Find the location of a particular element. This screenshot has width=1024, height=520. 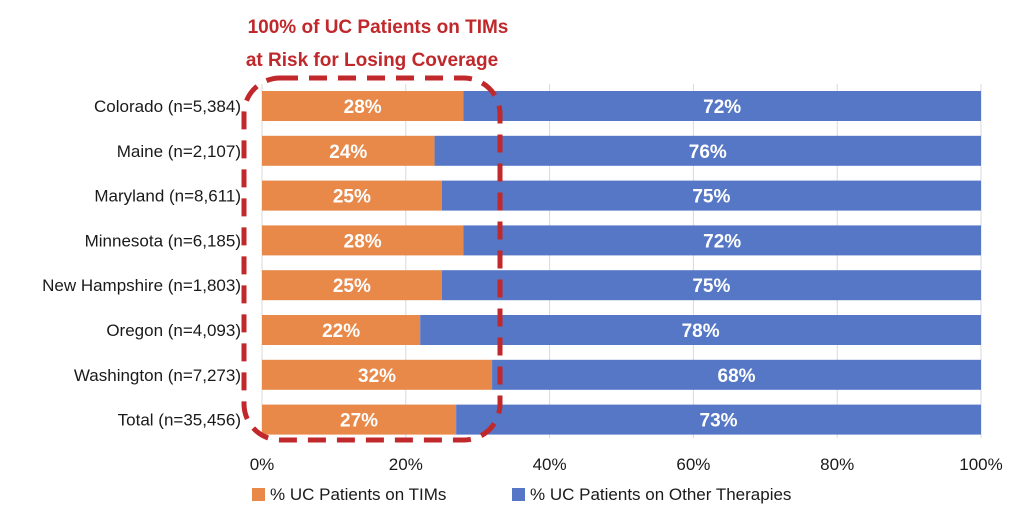

annotation-line-2: at Risk for Losing Coverage is located at coordinates (372, 60).